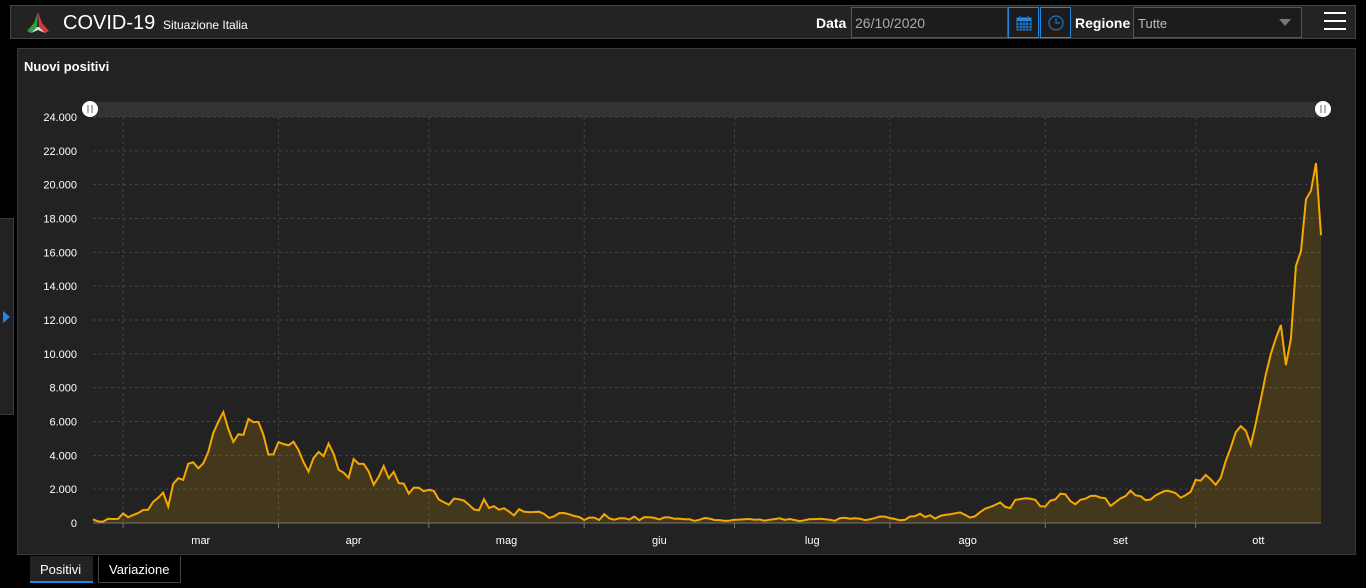  Describe the element at coordinates (139, 569) in the screenshot. I see `tab-variazione: Variazione` at that location.